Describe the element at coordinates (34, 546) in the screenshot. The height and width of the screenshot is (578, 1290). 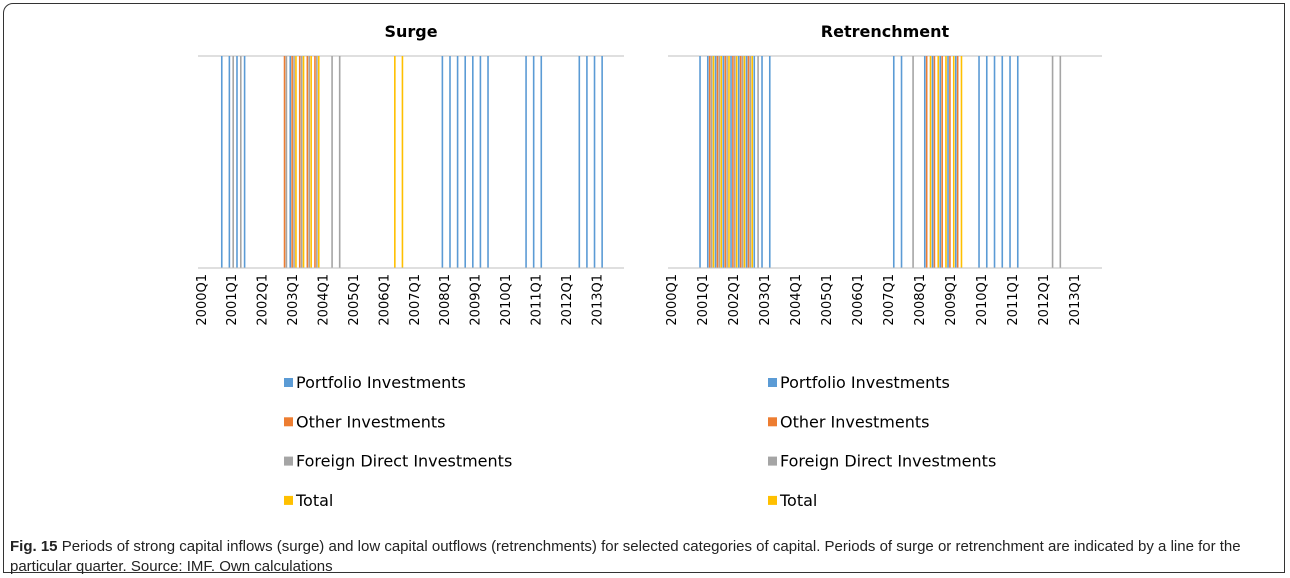
I see `caption-label: Fig. 15` at that location.